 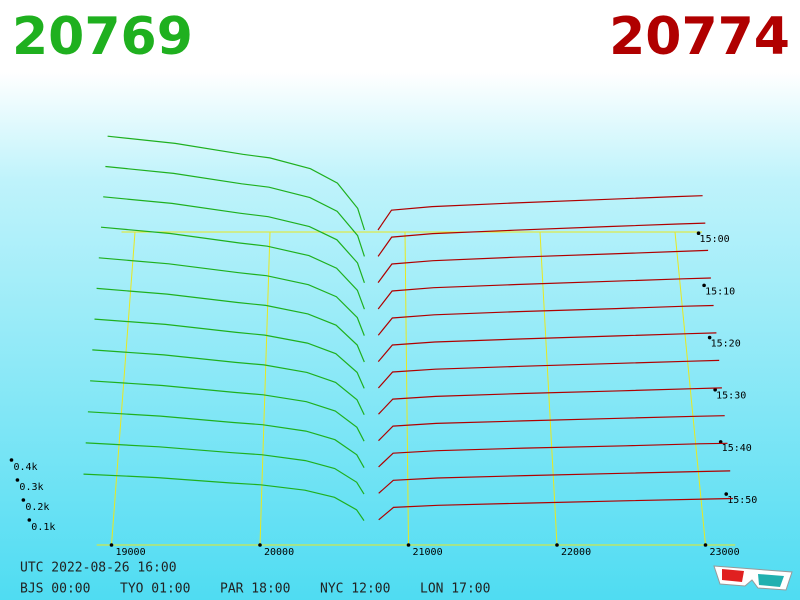 What do you see at coordinates (55, 589) in the screenshot?
I see `clock: BJS 00:00` at bounding box center [55, 589].